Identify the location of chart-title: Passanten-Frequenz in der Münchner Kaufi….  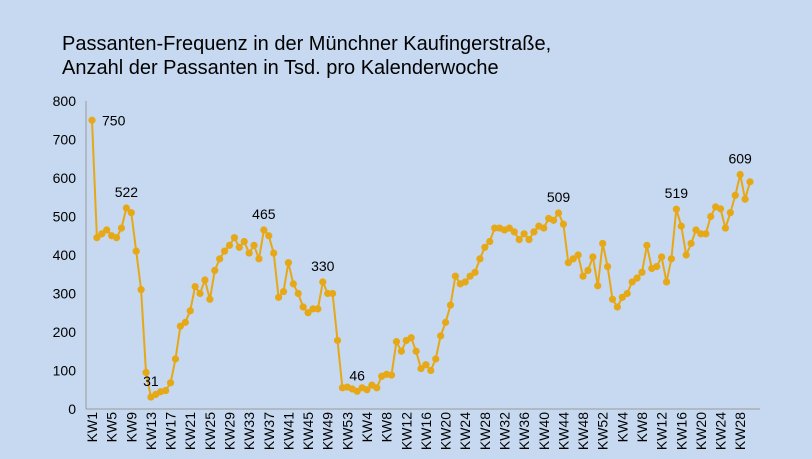
(306, 44).